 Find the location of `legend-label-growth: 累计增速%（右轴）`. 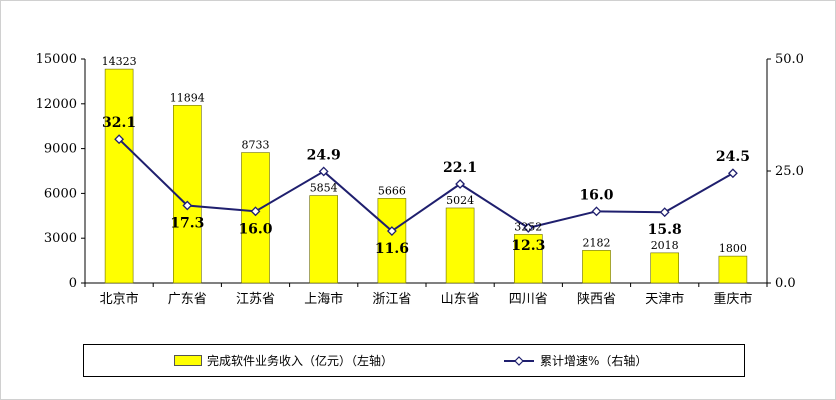

legend-label-growth: 累计增速%（右轴） is located at coordinates (594, 361).